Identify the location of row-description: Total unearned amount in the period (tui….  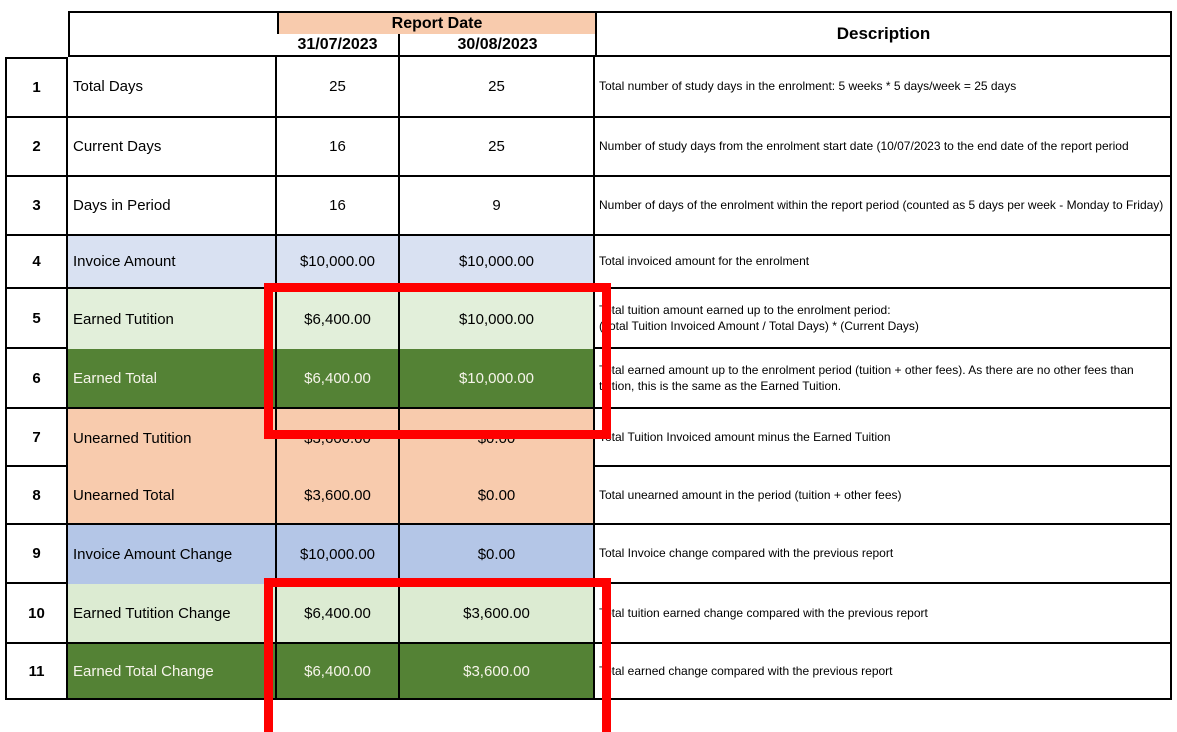
(883, 496).